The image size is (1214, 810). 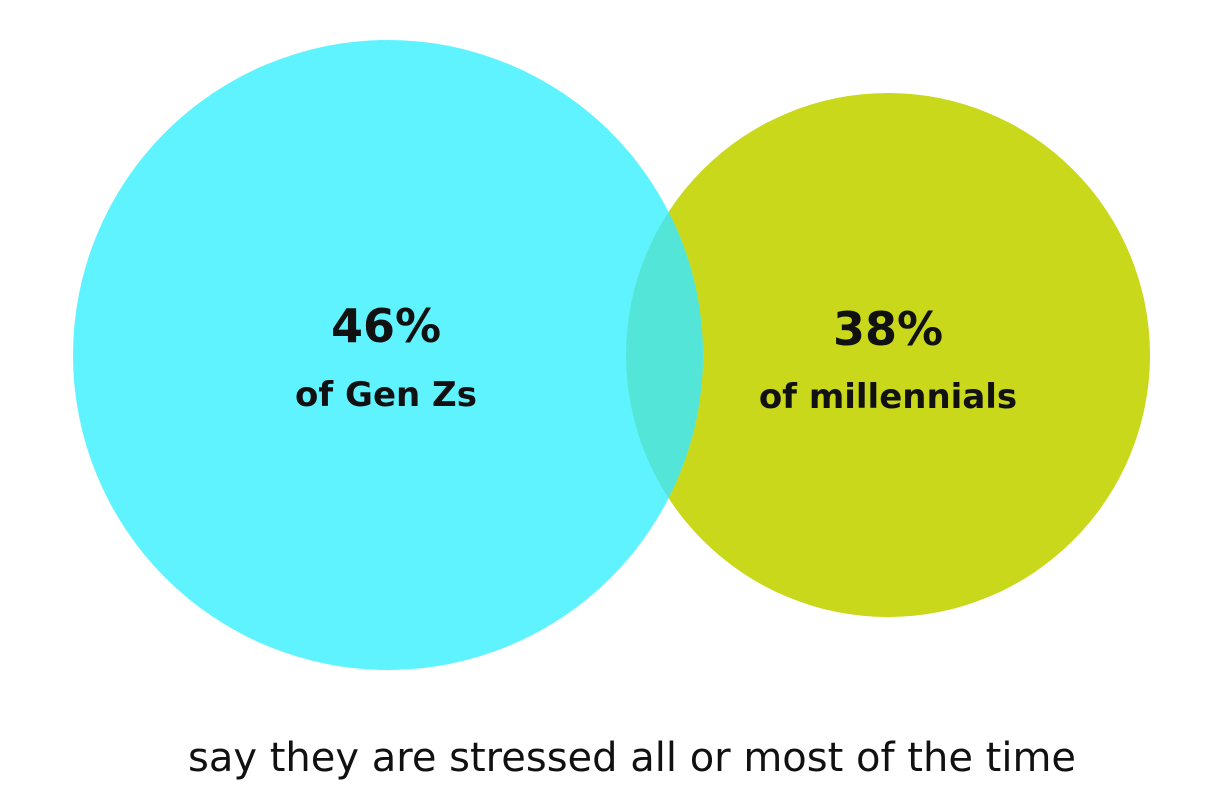 I want to click on gen-z-percent: 46%, so click(x=386, y=326).